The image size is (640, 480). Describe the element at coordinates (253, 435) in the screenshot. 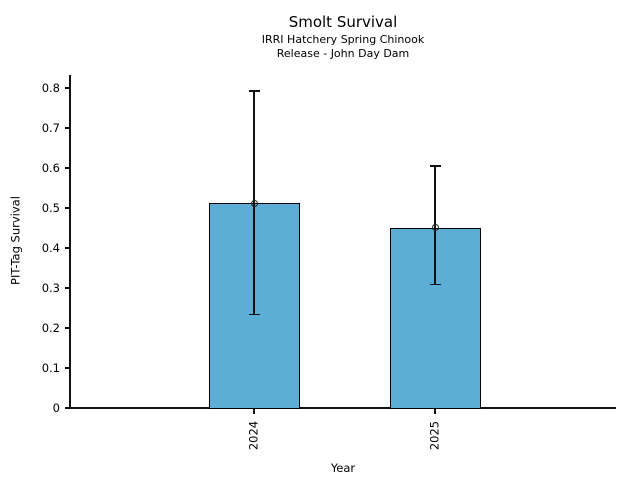

I see `x-tick-label: 2024` at that location.